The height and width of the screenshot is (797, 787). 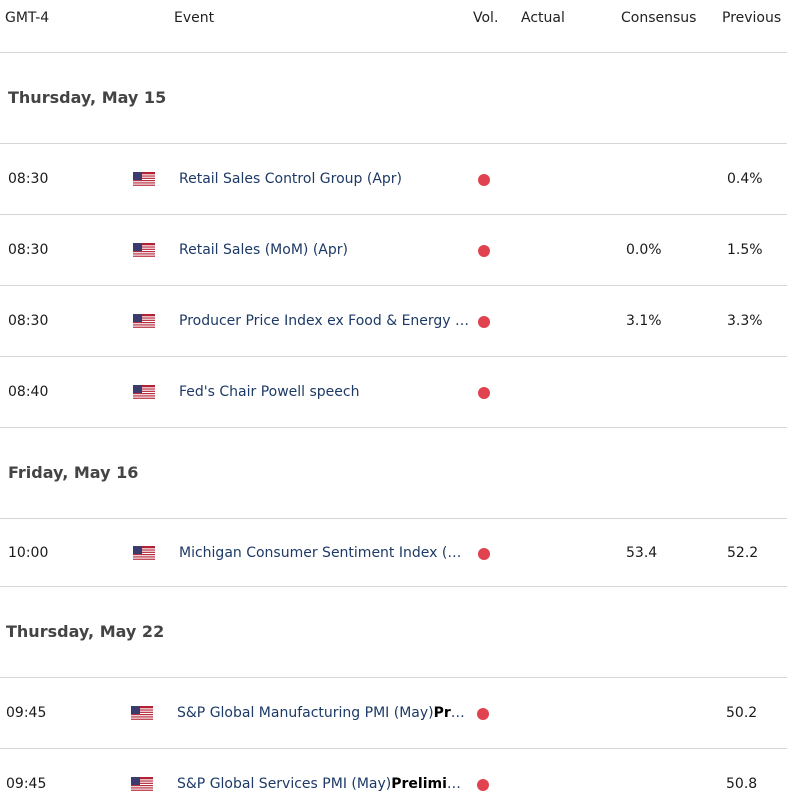 I want to click on event-name: Fed's Chair Powell speech, so click(x=269, y=392).